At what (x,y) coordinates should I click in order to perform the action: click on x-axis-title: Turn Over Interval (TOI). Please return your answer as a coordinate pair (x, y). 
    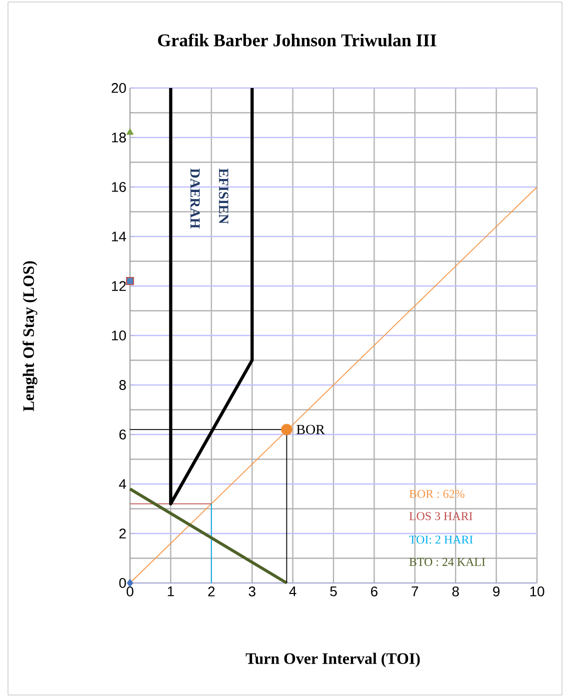
    Looking at the image, I should click on (333, 660).